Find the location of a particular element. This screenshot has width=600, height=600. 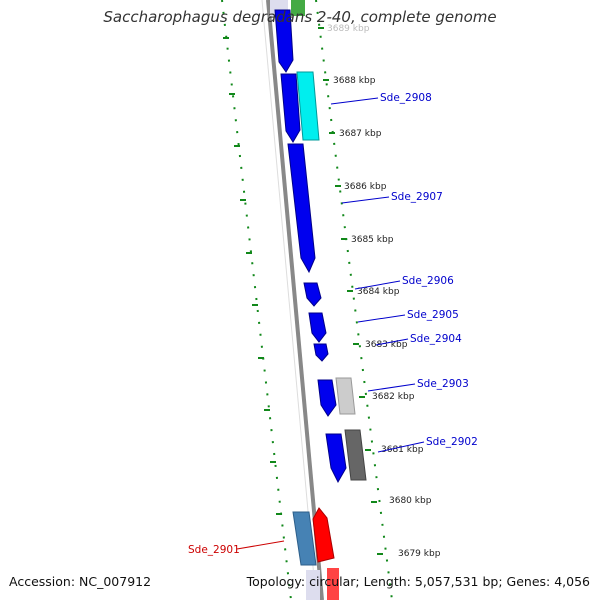

gene-bottom-red is located at coordinates (333, 584).